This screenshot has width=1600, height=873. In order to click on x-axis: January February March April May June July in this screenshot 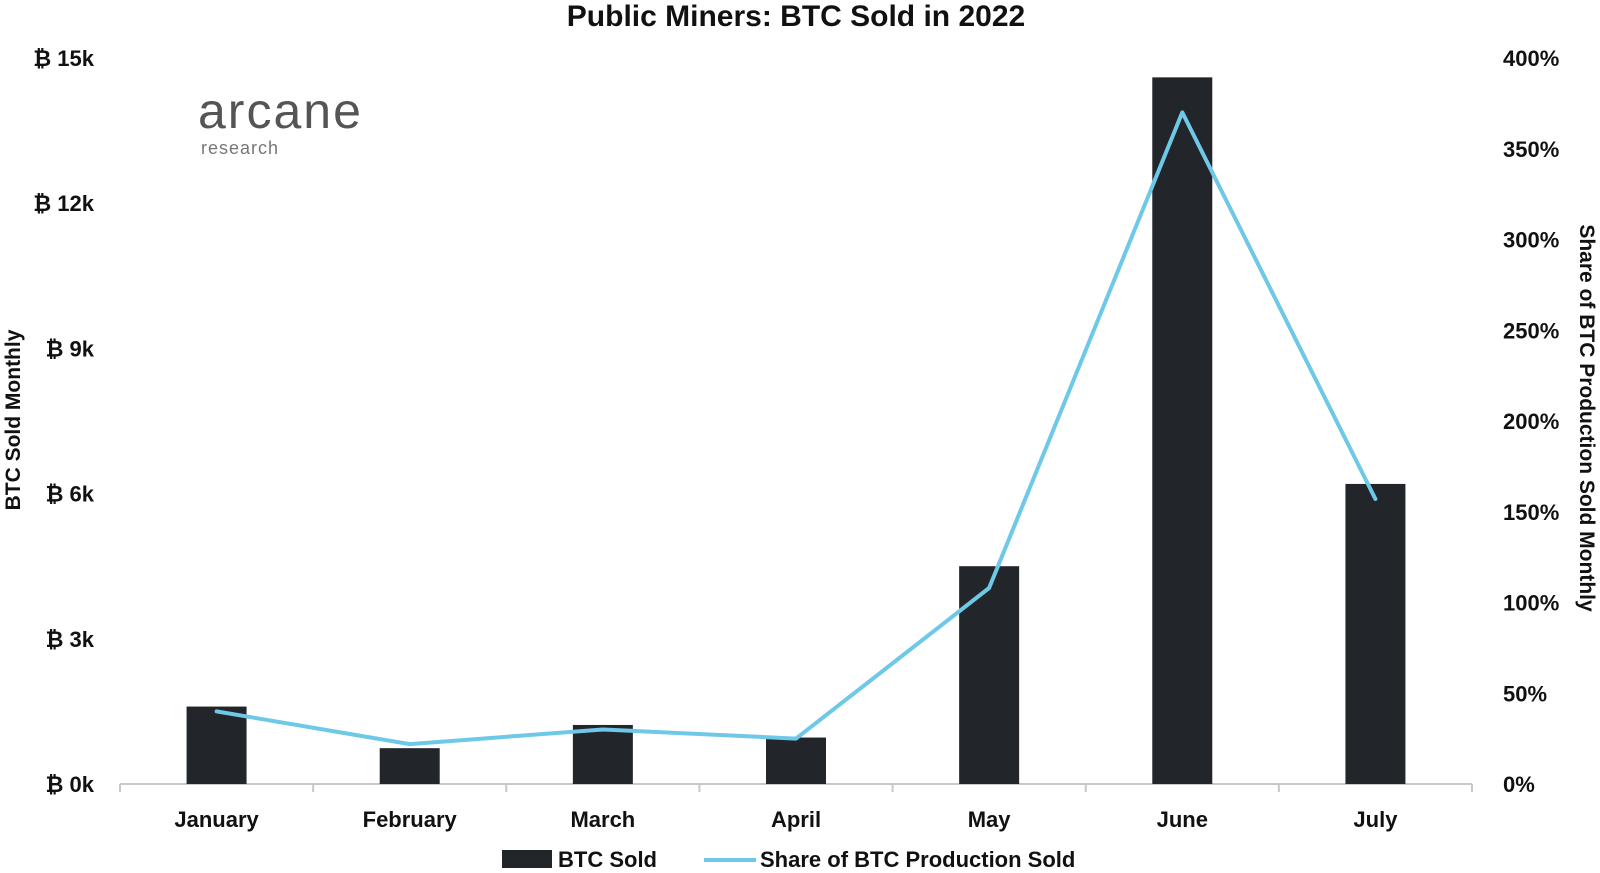, I will do `click(796, 807)`.